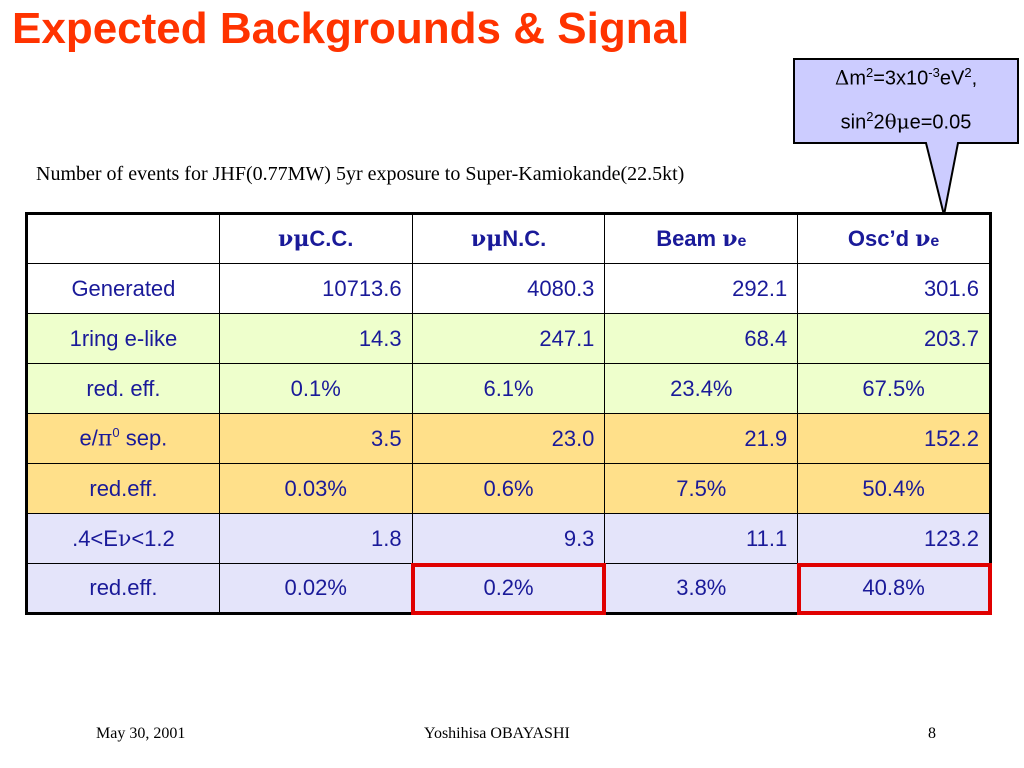 This screenshot has width=1024, height=768. I want to click on cell-value: 6.1%, so click(508, 388).